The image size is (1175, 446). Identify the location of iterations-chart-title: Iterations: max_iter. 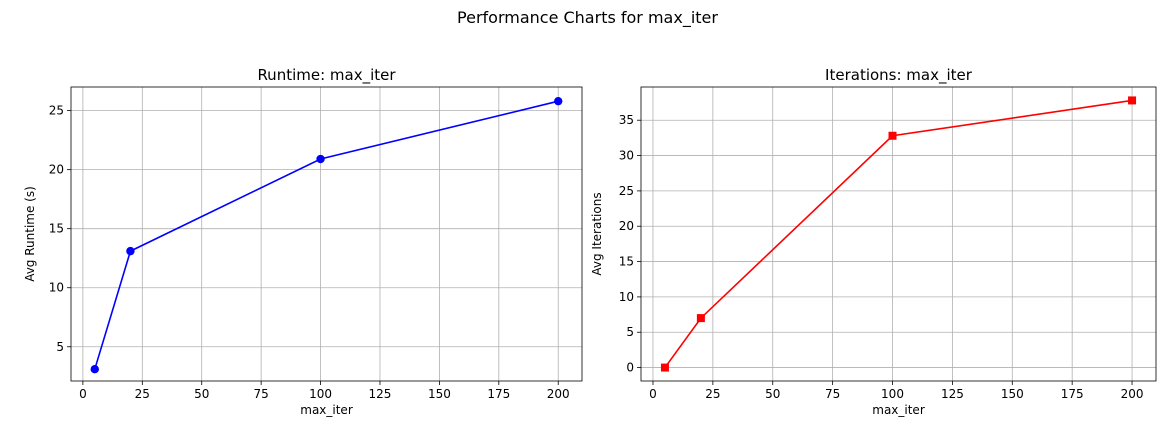
(899, 75).